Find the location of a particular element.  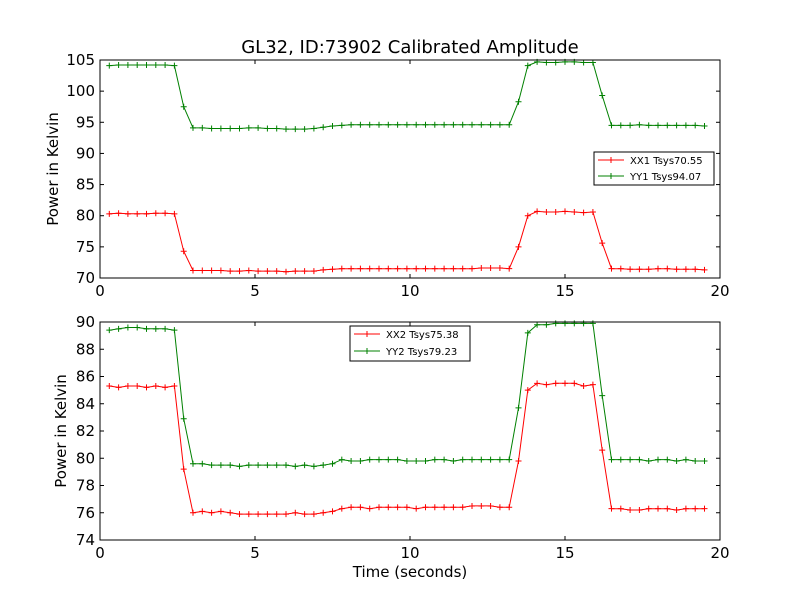

bottom-y-tick-label: 86 is located at coordinates (85, 377).